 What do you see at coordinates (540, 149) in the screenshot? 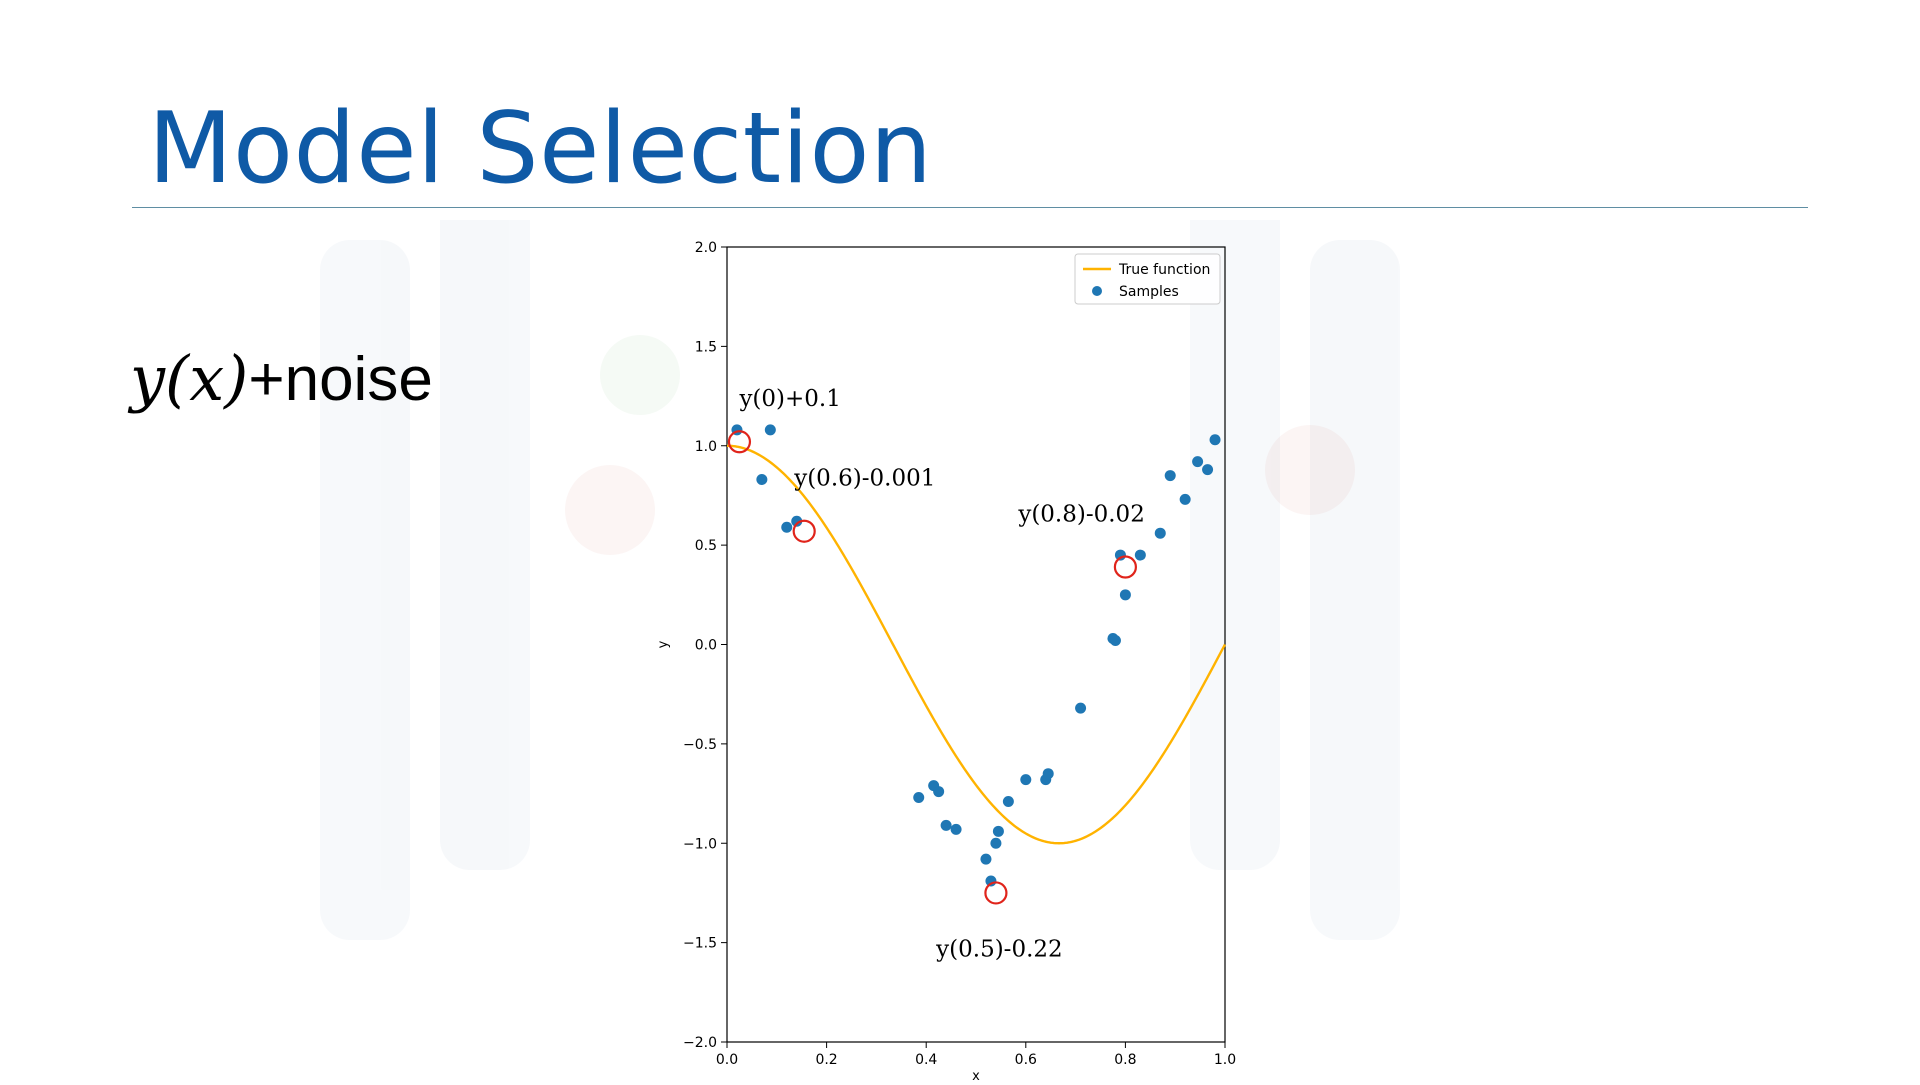
I see `slide-title: Model Selection` at bounding box center [540, 149].